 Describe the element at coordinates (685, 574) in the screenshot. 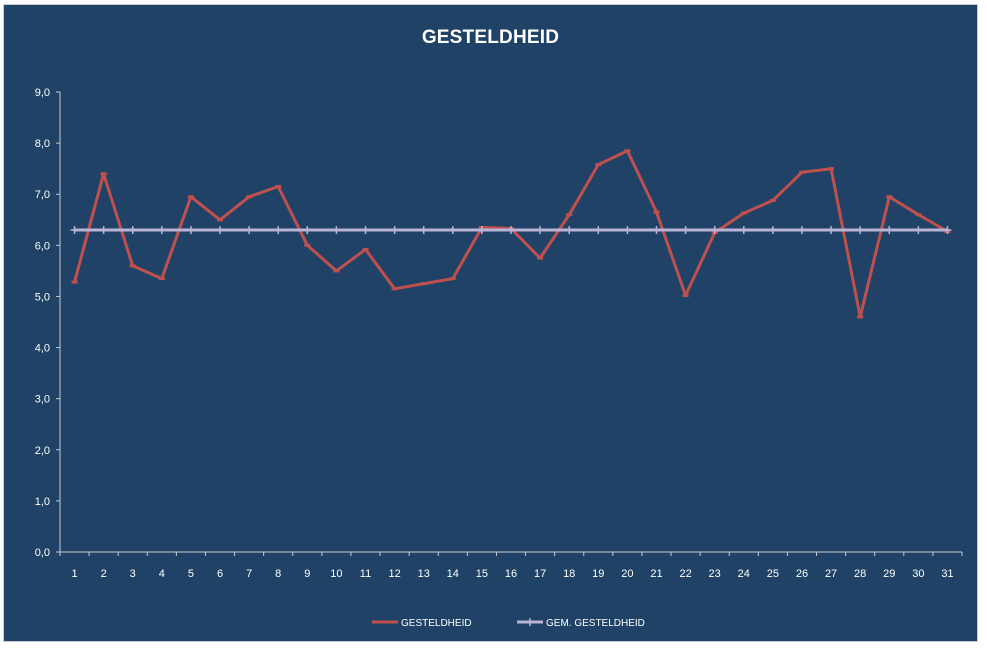

I see `x-tick-label: 22` at that location.